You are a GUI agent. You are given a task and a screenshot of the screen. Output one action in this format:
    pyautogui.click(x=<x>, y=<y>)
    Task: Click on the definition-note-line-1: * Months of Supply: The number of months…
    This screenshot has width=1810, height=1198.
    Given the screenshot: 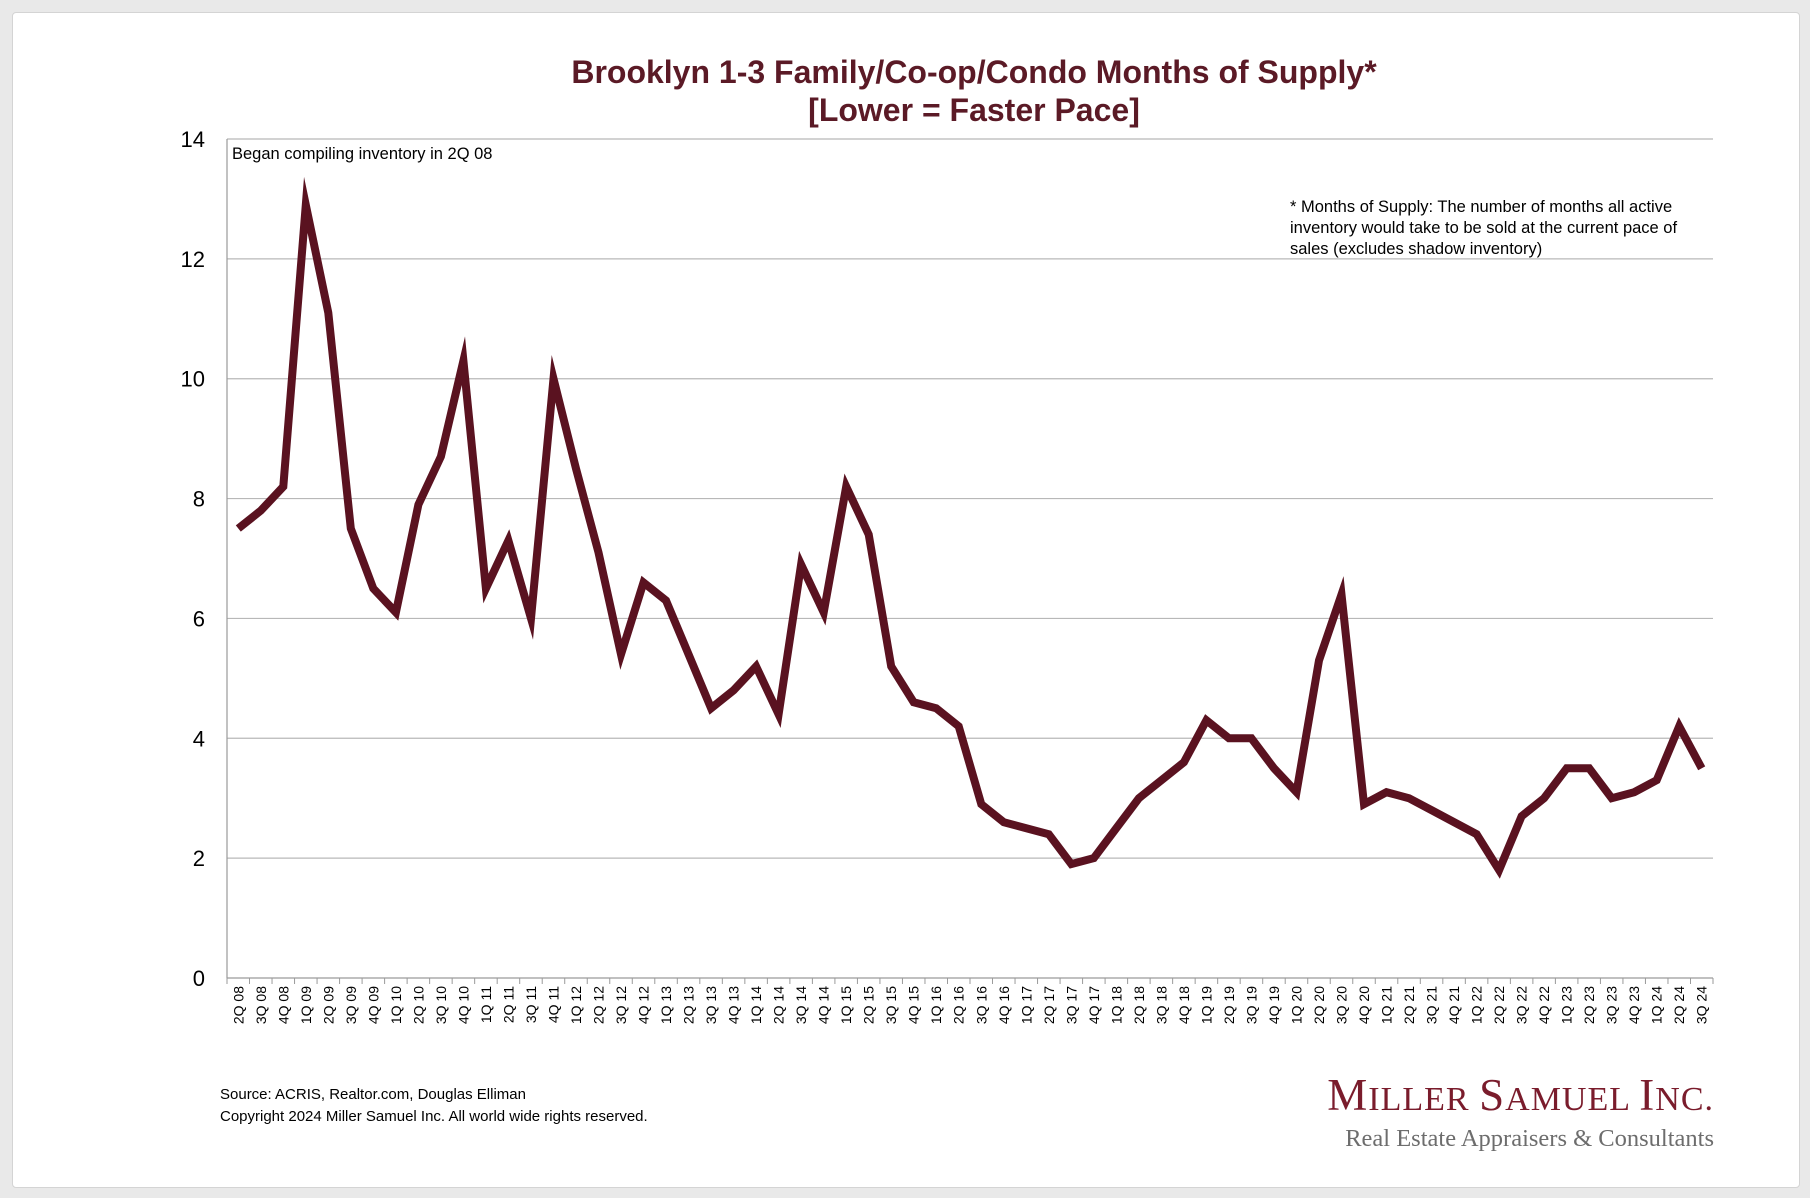 What is the action you would take?
    pyautogui.click(x=1481, y=207)
    